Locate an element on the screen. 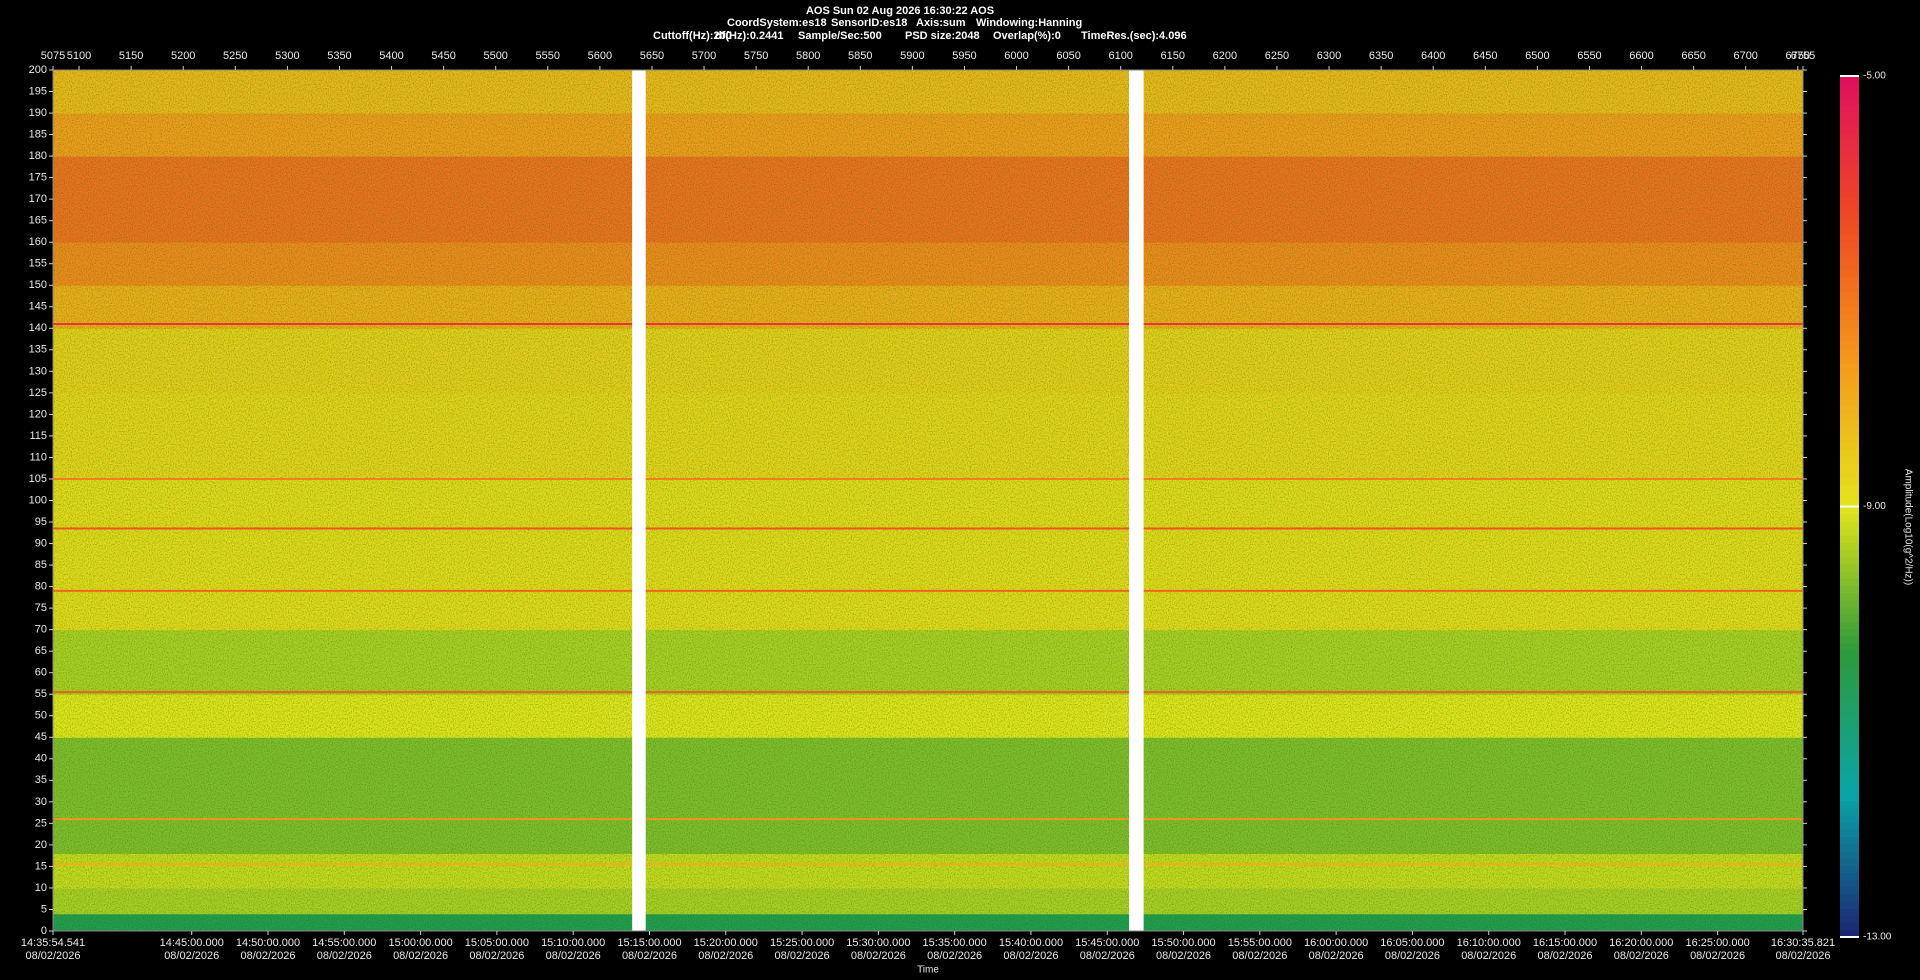 The width and height of the screenshot is (1920, 980). x-tick-label: 6600 is located at coordinates (1641, 56).